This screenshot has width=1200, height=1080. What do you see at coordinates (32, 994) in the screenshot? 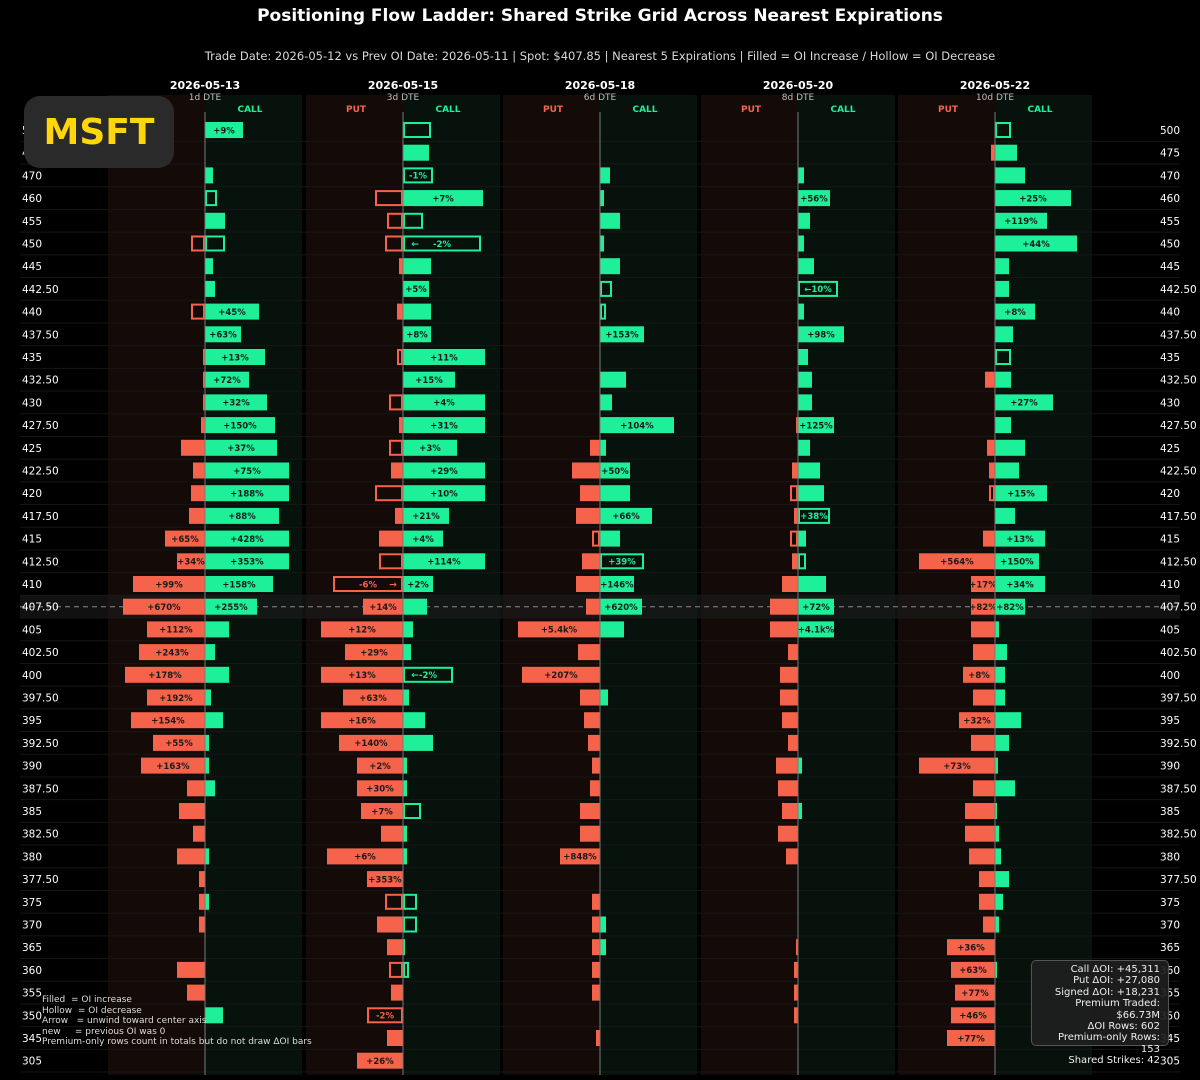
I see `strike-label-left: 355` at bounding box center [32, 994].